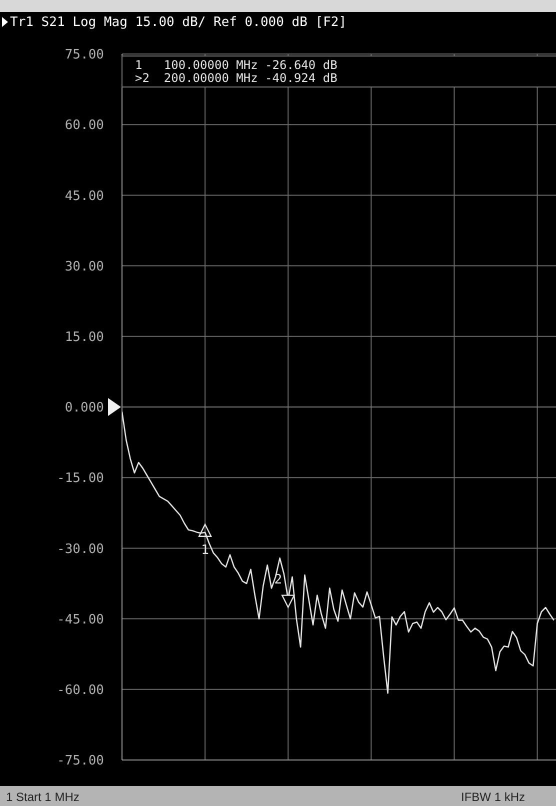 This screenshot has width=556, height=806. Describe the element at coordinates (84, 266) in the screenshot. I see `y-tick-label: 30.00` at that location.